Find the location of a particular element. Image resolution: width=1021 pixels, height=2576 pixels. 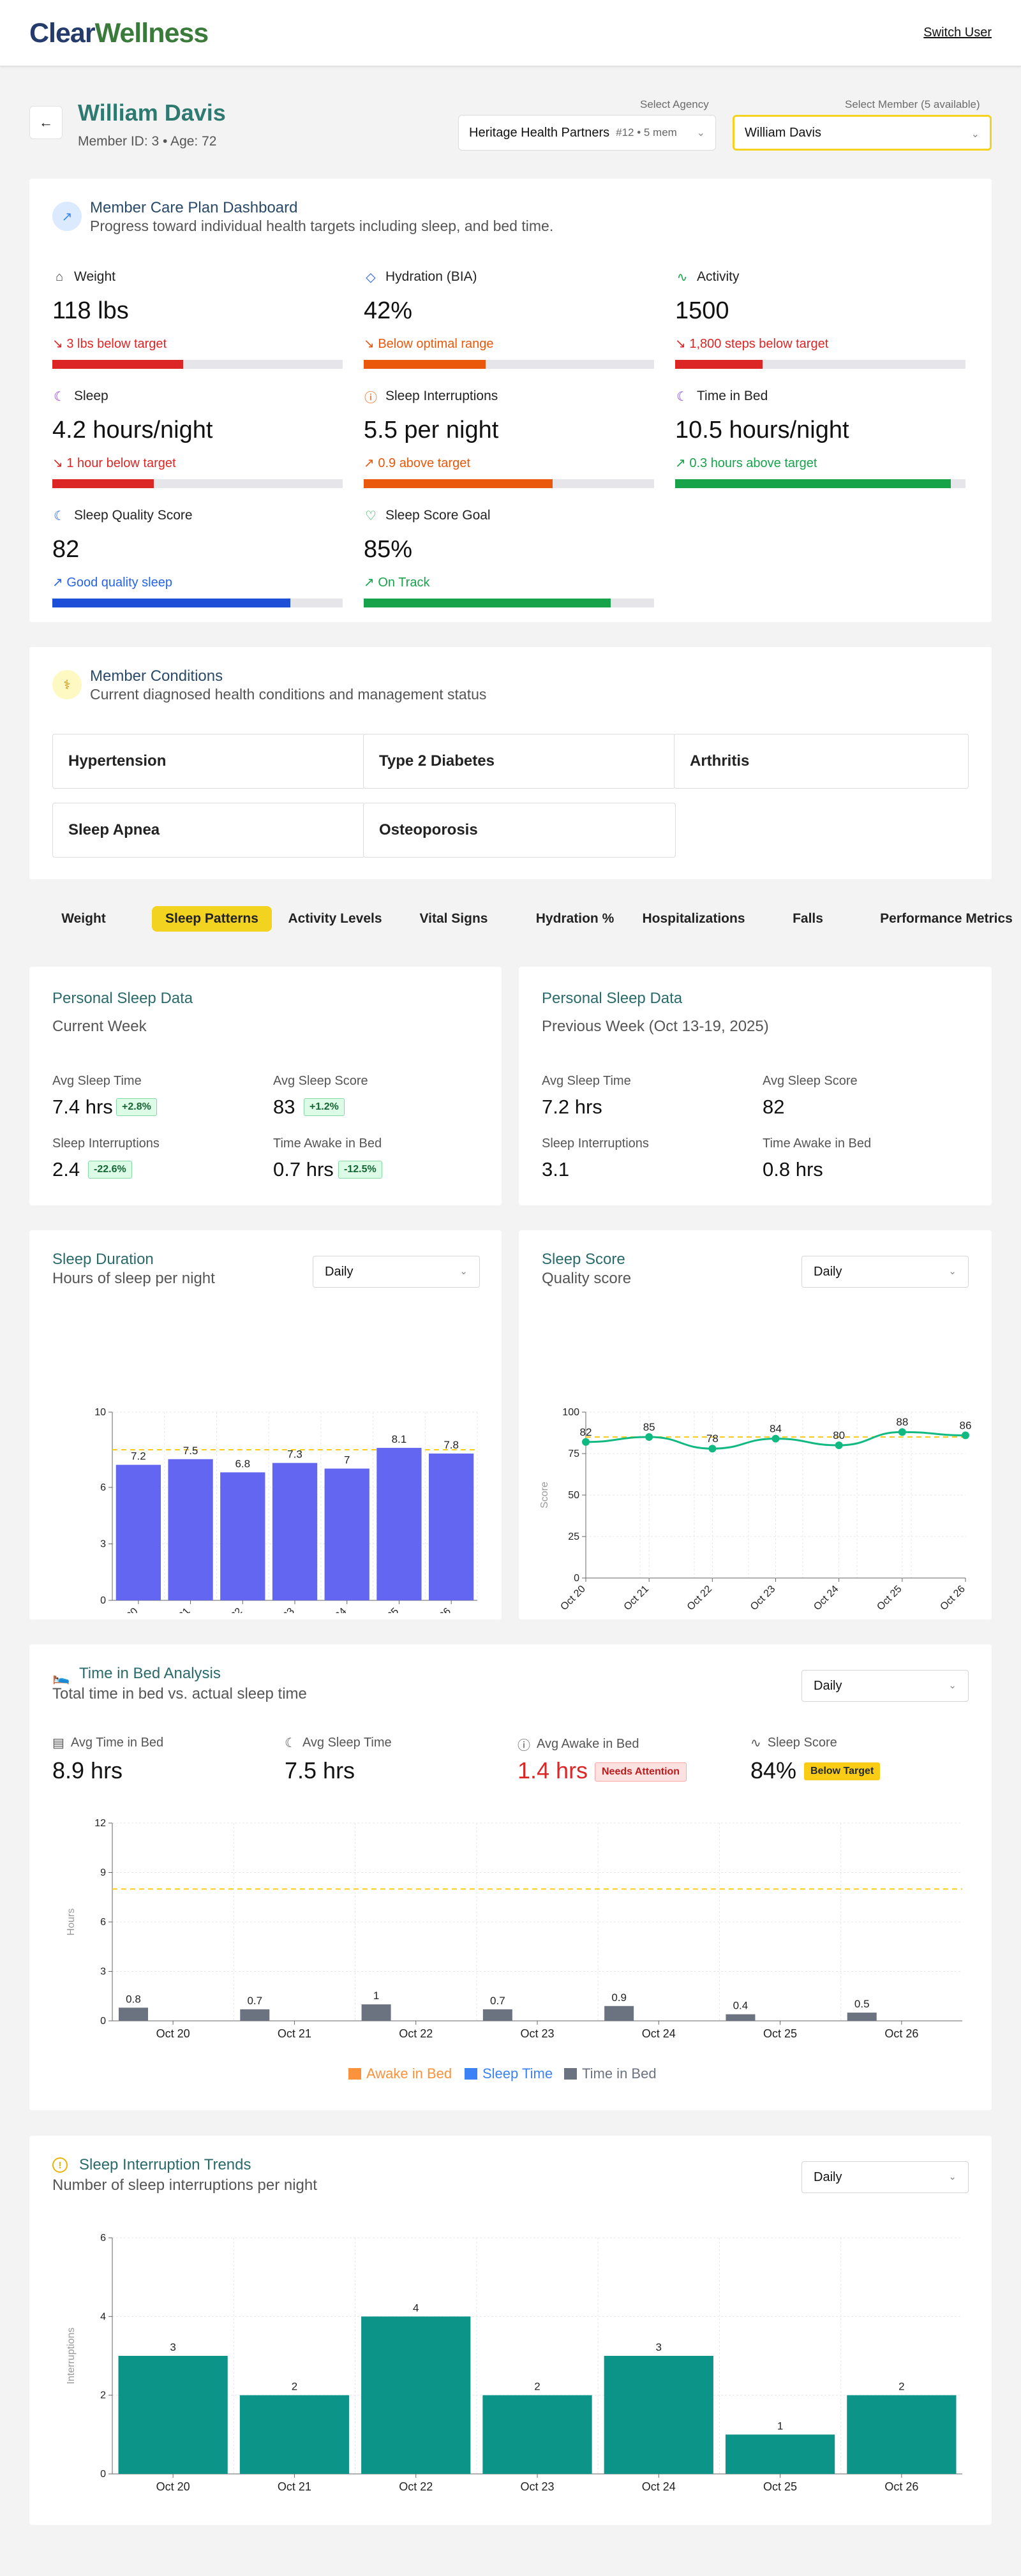

chevron-down-icon: ⌄ is located at coordinates (953, 1685).